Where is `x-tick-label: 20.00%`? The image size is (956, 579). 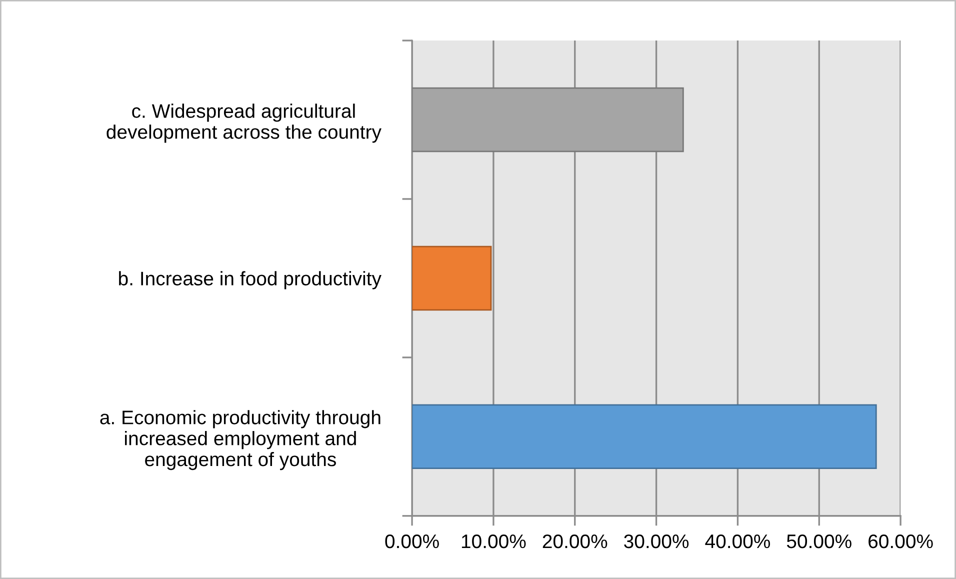 x-tick-label: 20.00% is located at coordinates (575, 541).